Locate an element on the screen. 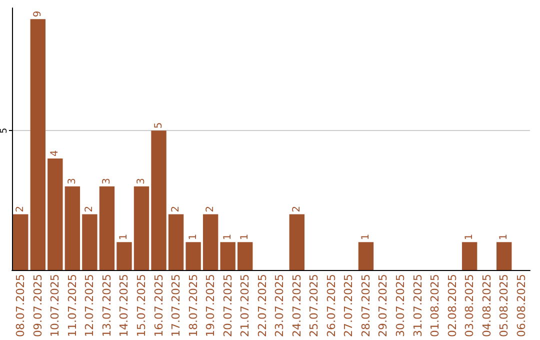  x-tick-label: 27.07.2025 is located at coordinates (349, 305).